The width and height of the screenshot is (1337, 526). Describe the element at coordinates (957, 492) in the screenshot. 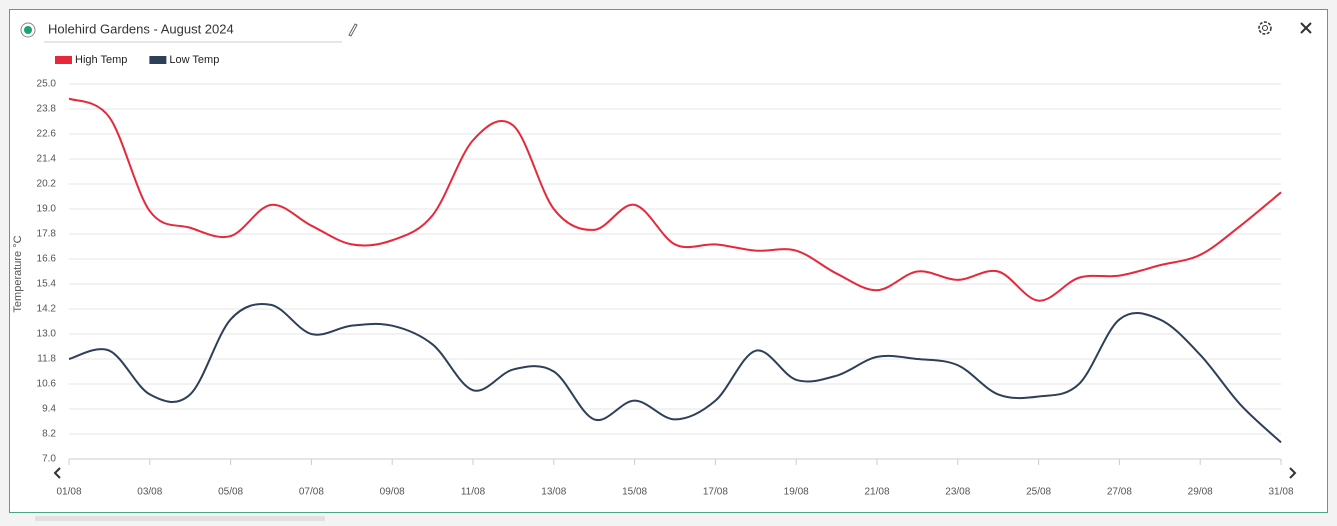

I see `x-tick-label: 23/08` at that location.